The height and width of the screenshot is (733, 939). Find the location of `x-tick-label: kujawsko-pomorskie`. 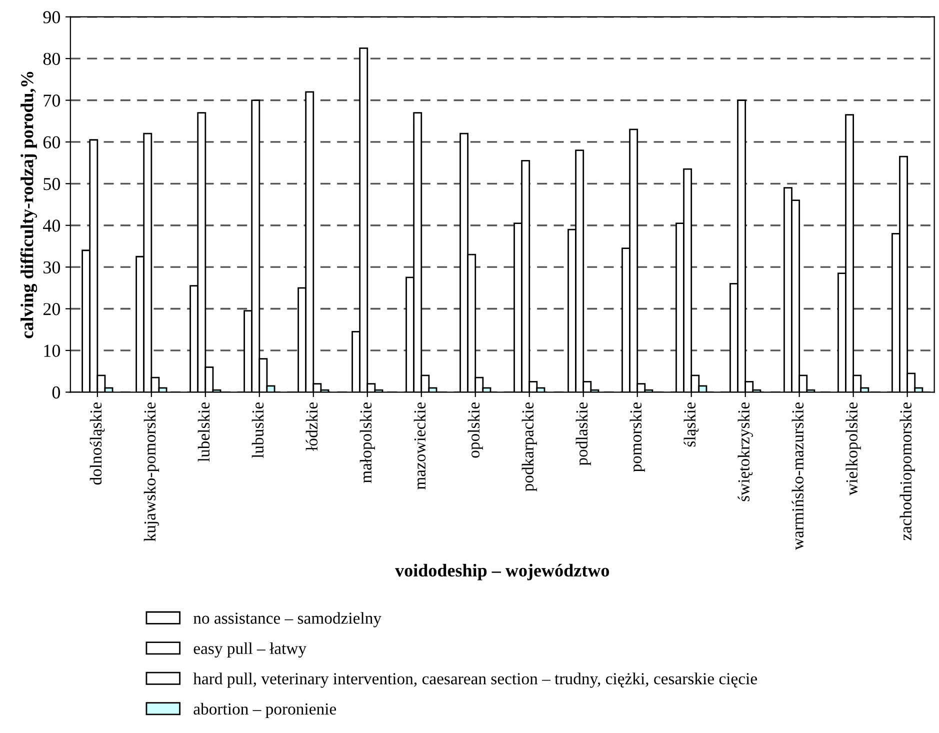

x-tick-label: kujawsko-pomorskie is located at coordinates (151, 472).